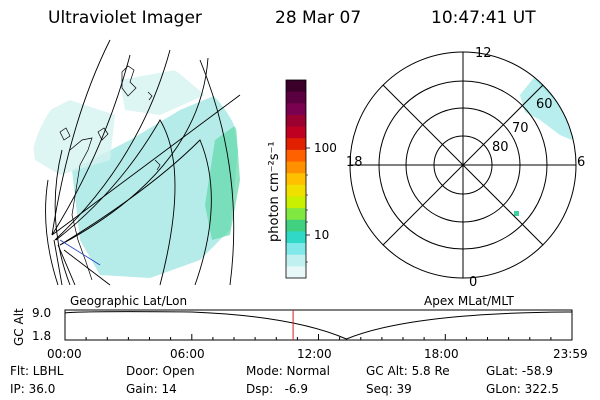  Describe the element at coordinates (544, 104) in the screenshot. I see `mlat-label-60: 60` at that location.